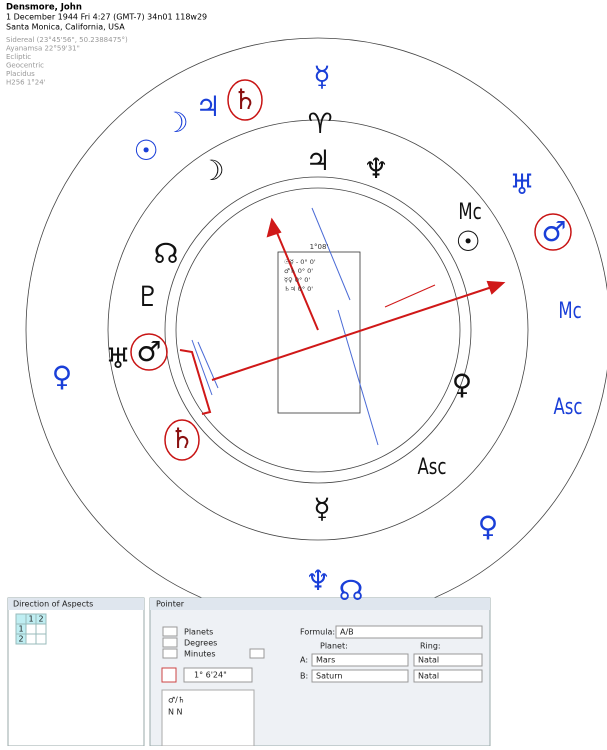 The image size is (607, 750). I want to click on aspect-lines, so click(285, 326).